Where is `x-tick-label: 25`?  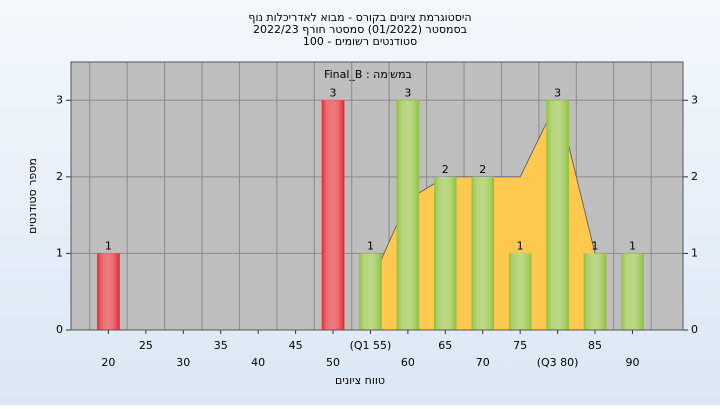
x-tick-label: 25 is located at coordinates (146, 345).